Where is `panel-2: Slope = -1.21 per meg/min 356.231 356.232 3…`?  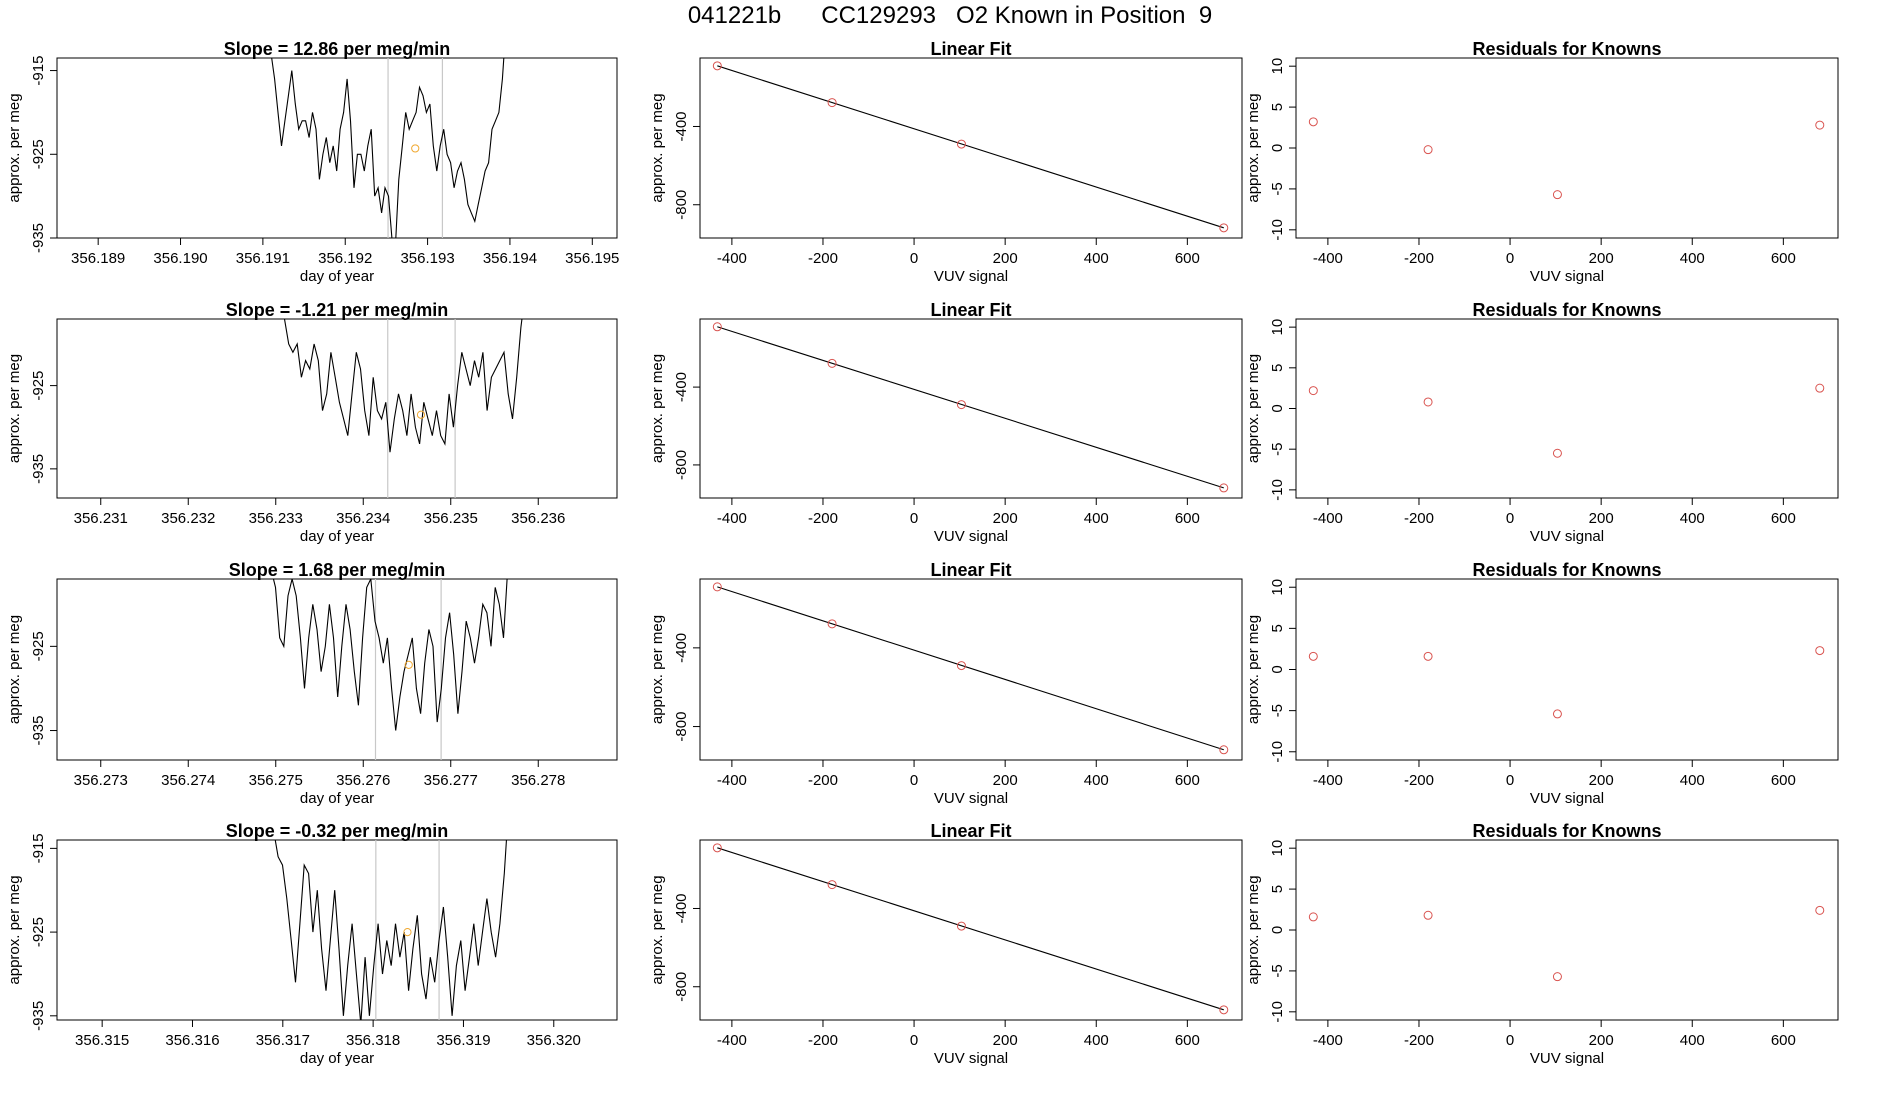
panel-2: Slope = -1.21 per meg/min 356.231 356.232 3… is located at coordinates (312, 422).